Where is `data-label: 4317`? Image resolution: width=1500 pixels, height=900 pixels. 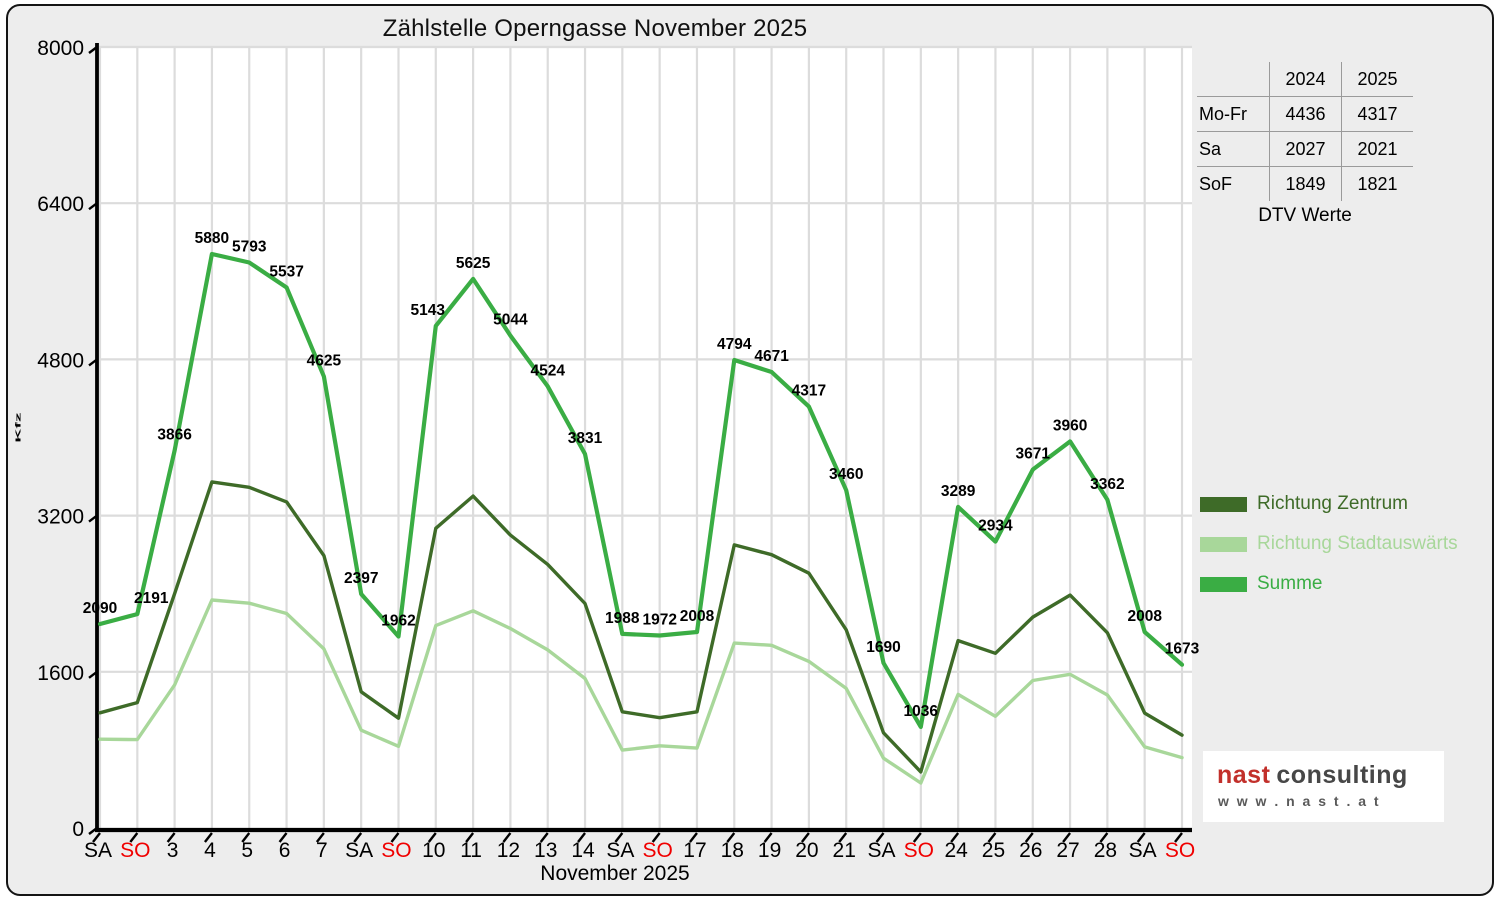 data-label: 4317 is located at coordinates (809, 391).